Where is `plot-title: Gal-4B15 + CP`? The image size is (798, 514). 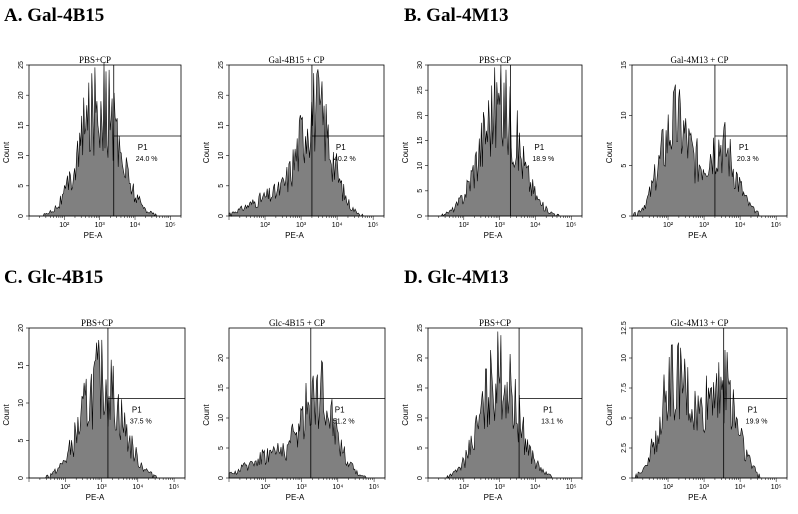 plot-title: Gal-4B15 + CP is located at coordinates (296, 60).